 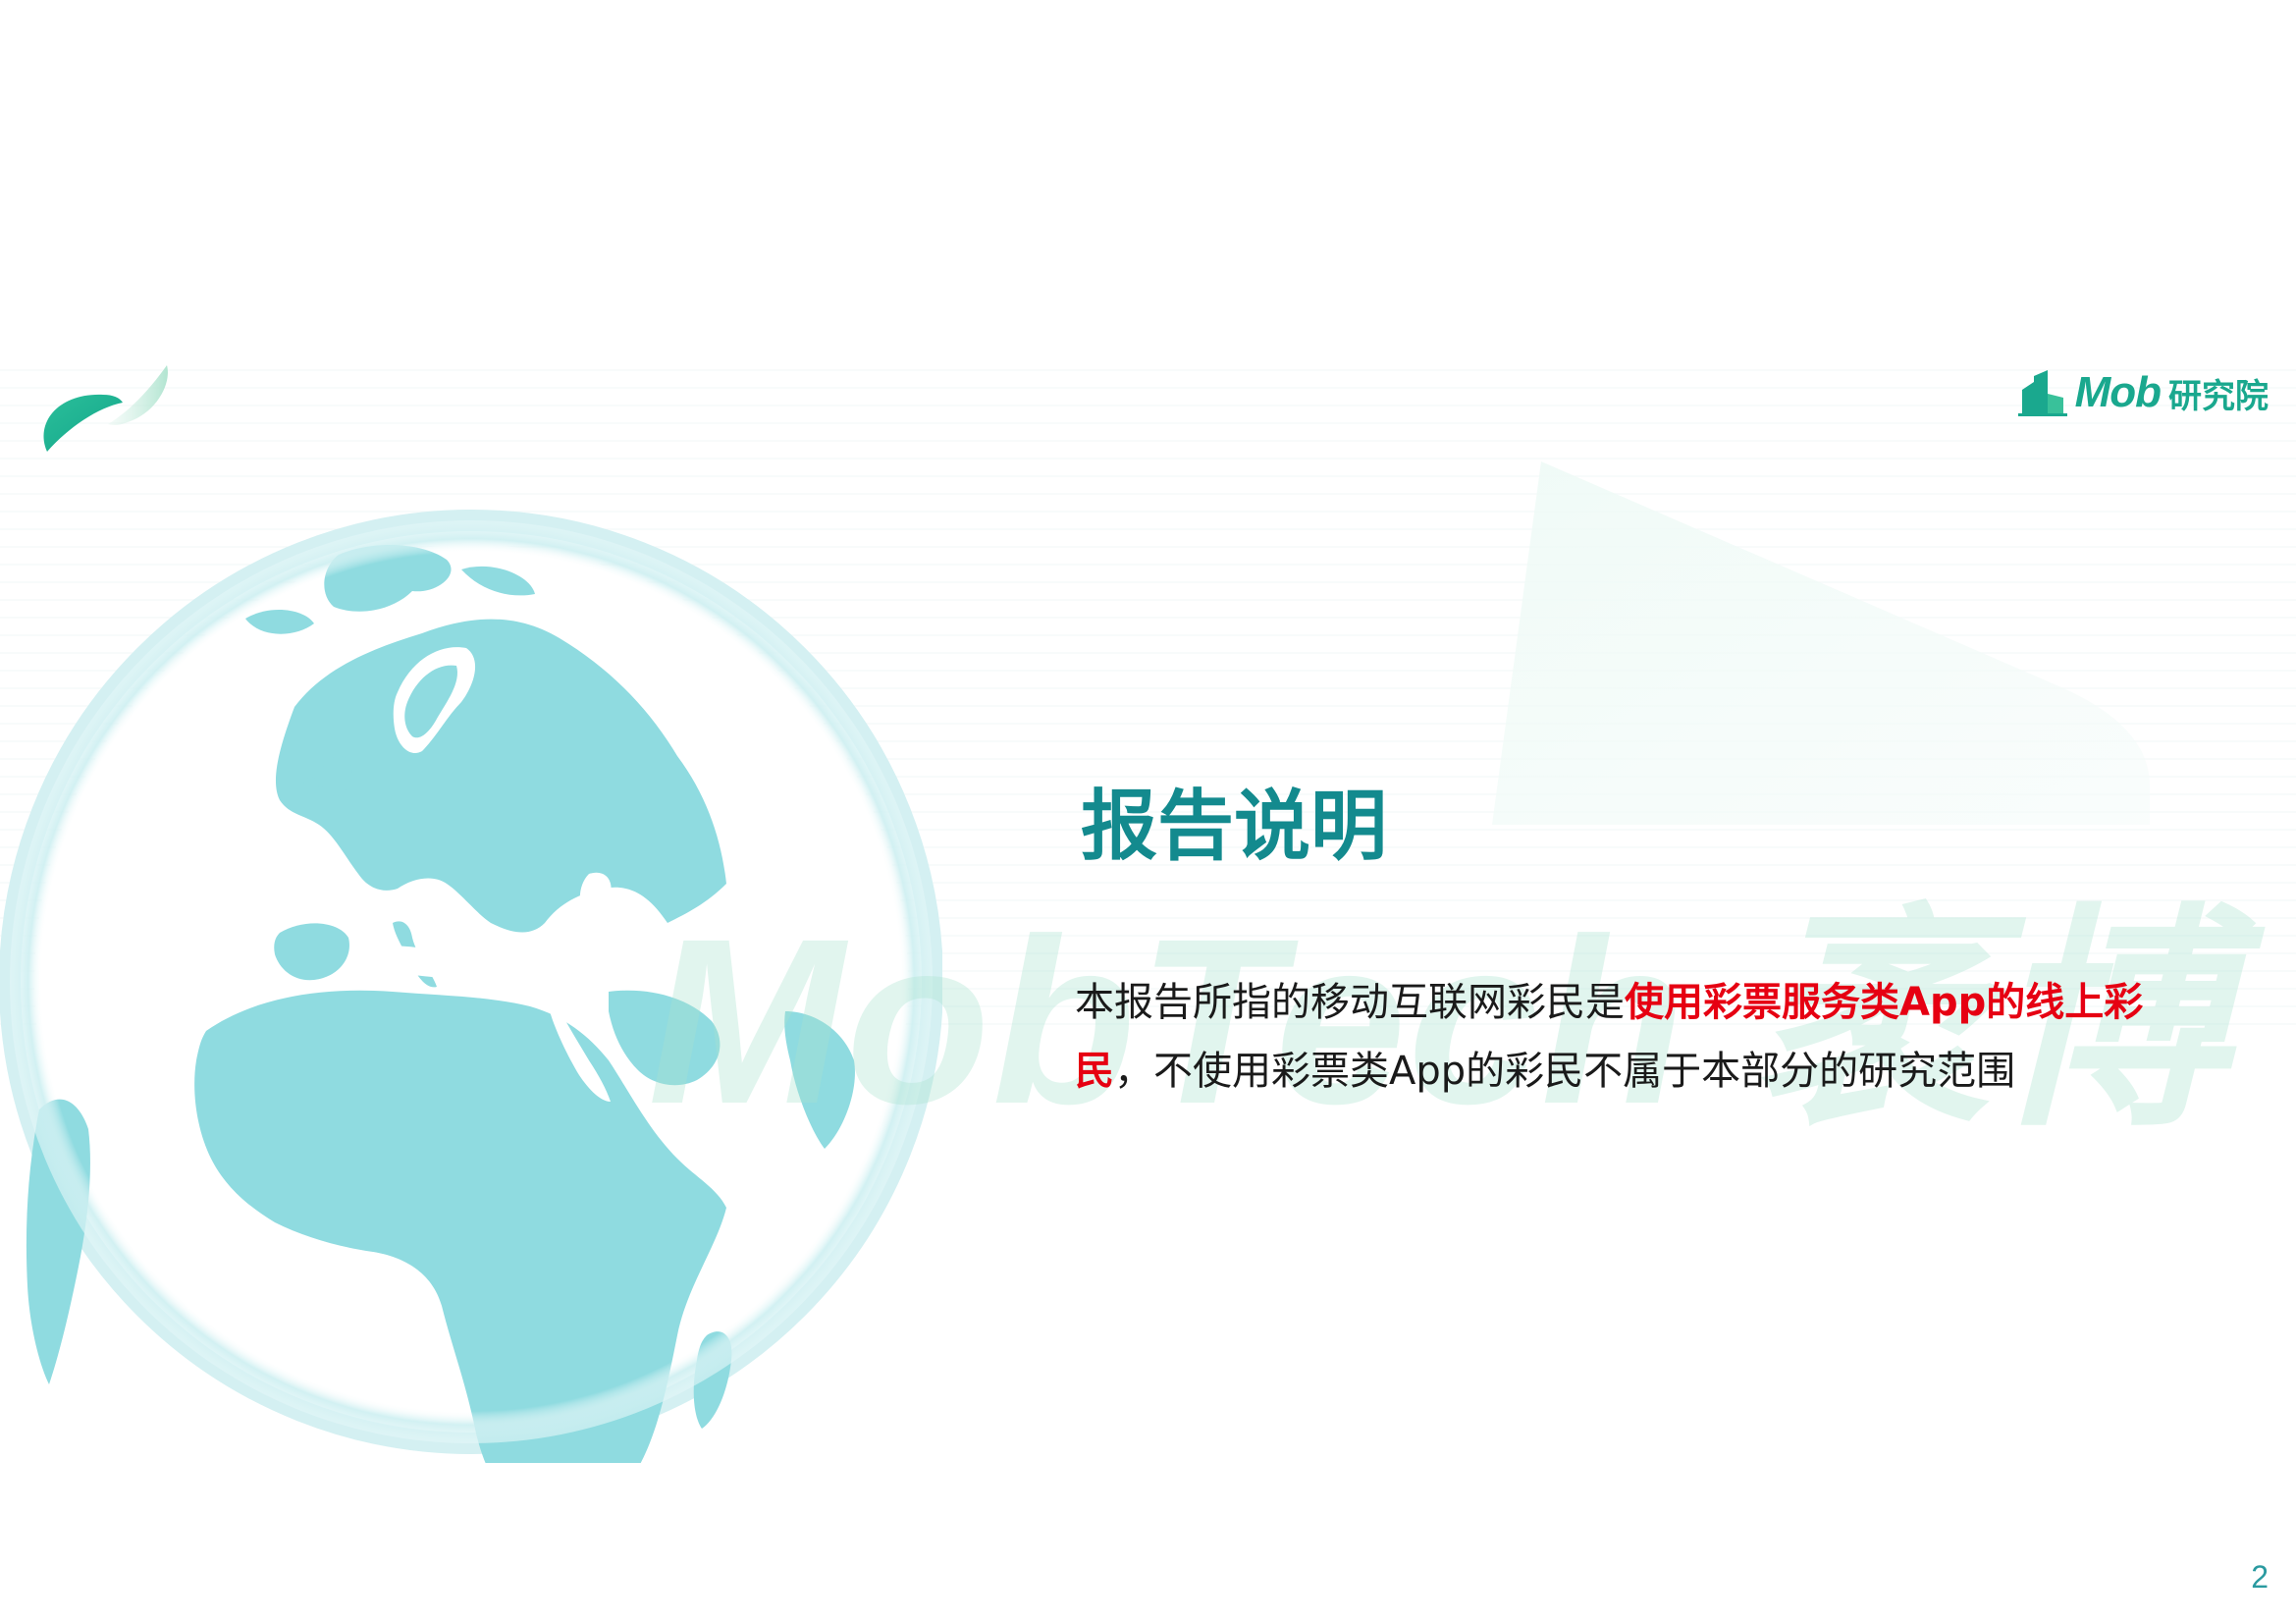 What do you see at coordinates (2118, 392) in the screenshot?
I see `logo-brand: Mob` at bounding box center [2118, 392].